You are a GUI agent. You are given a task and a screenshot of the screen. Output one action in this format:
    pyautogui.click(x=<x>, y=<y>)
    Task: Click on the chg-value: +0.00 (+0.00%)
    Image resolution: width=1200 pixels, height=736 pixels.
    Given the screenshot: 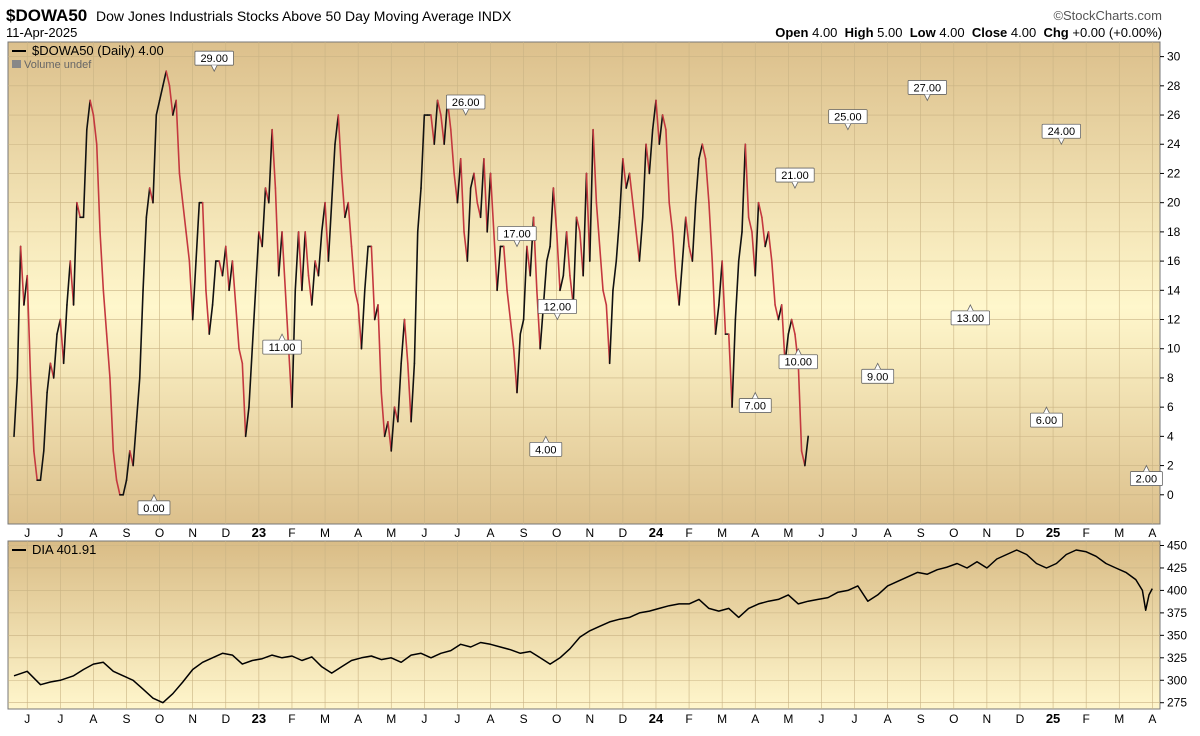 What is the action you would take?
    pyautogui.click(x=1117, y=32)
    